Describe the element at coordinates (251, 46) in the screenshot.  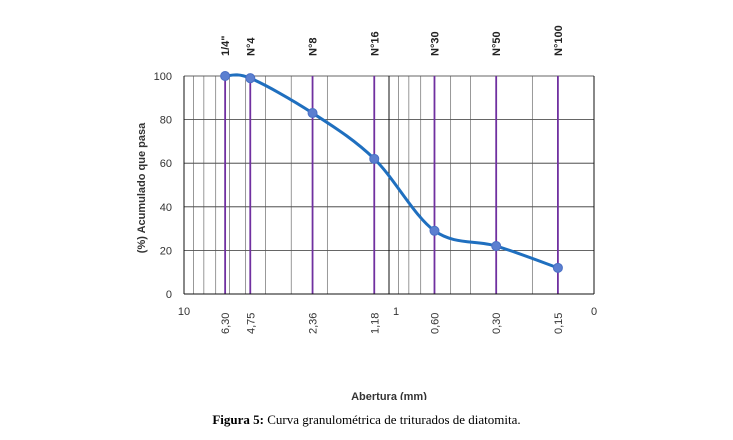
I see `sieve-name-label: N°4` at that location.